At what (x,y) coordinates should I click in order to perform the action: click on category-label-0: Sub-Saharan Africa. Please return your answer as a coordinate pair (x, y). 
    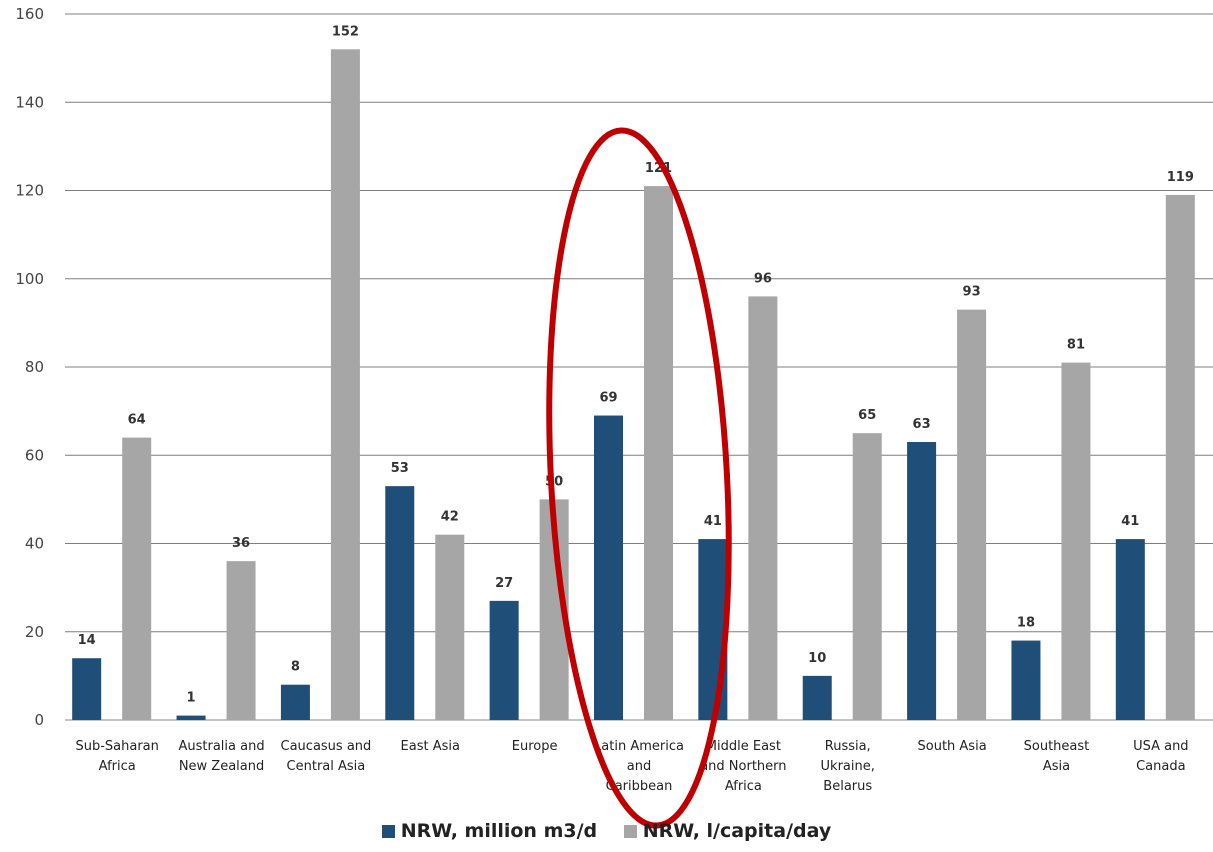
    Looking at the image, I should click on (116, 756).